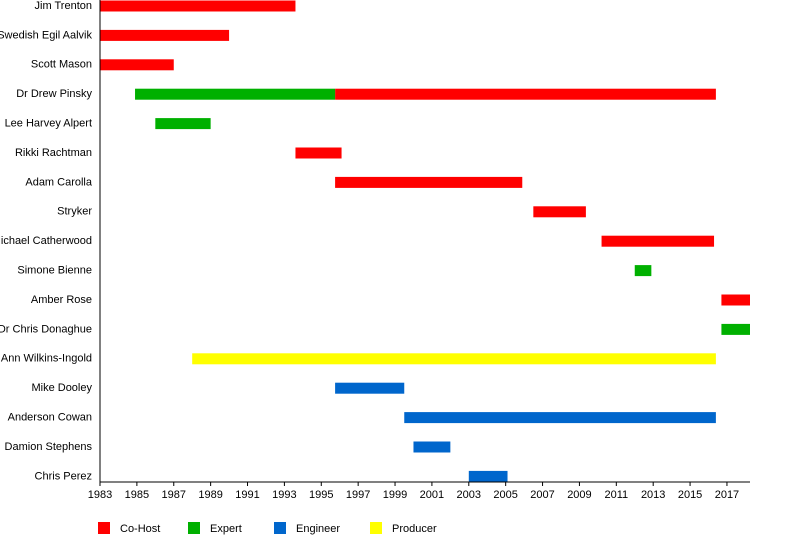 This screenshot has height=540, width=800. I want to click on x-tick-label: 2007, so click(542, 495).